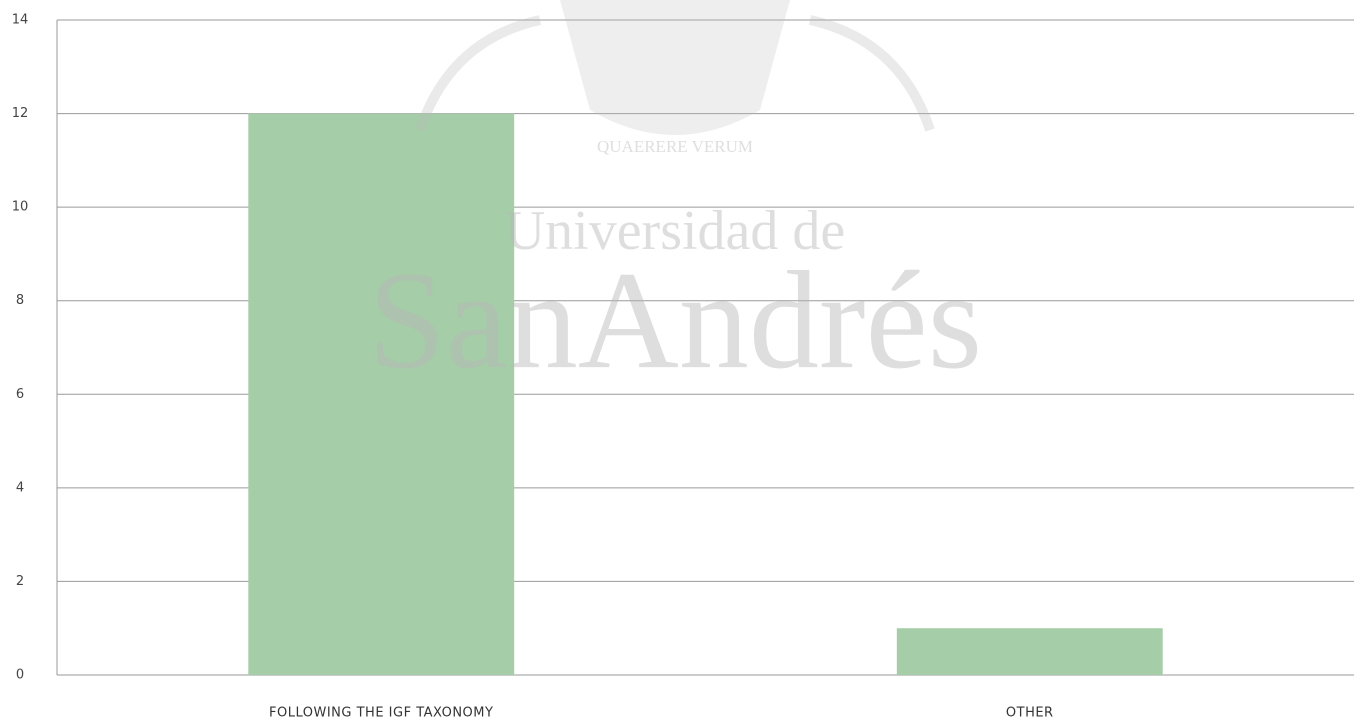 This screenshot has width=1354, height=725. Describe the element at coordinates (20, 300) in the screenshot. I see `y-tick-label: 8` at that location.